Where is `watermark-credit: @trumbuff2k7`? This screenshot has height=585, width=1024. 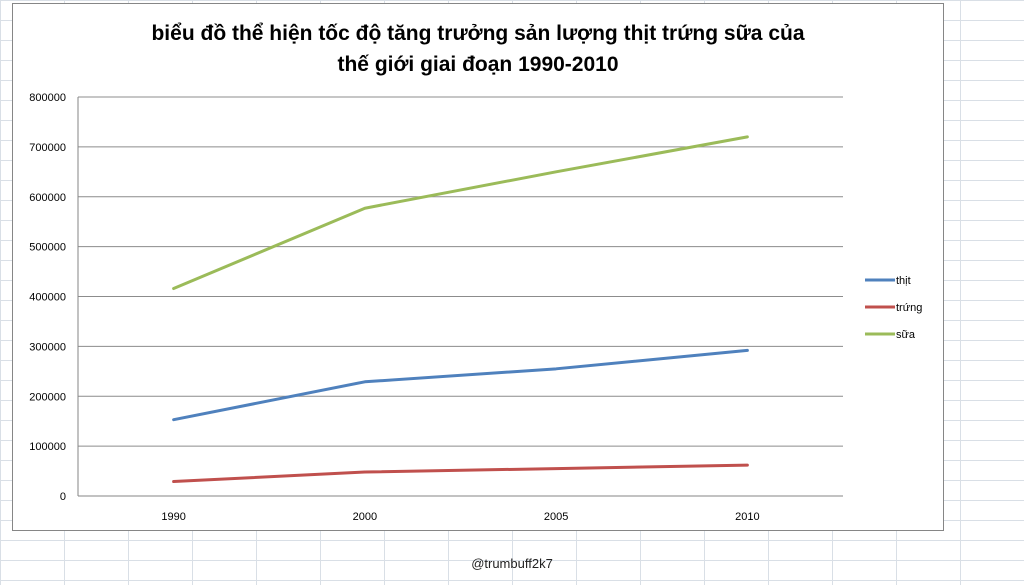
watermark-credit: @trumbuff2k7 is located at coordinates (512, 563).